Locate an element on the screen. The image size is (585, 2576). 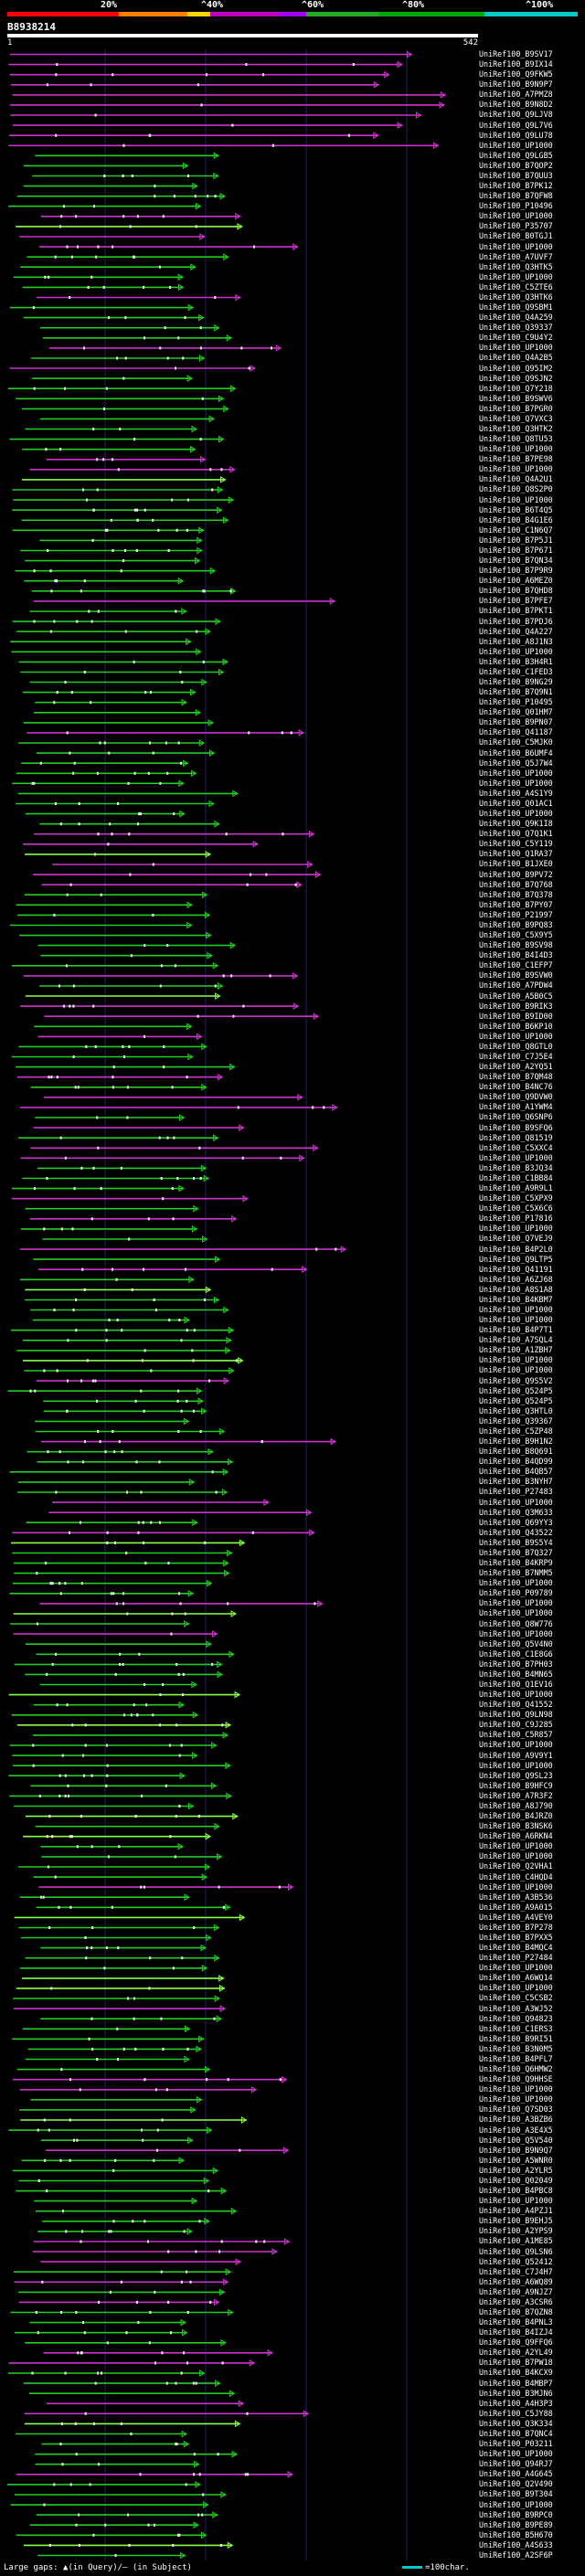
hit-label: UniRef100_Q41552 is located at coordinates (516, 1705).